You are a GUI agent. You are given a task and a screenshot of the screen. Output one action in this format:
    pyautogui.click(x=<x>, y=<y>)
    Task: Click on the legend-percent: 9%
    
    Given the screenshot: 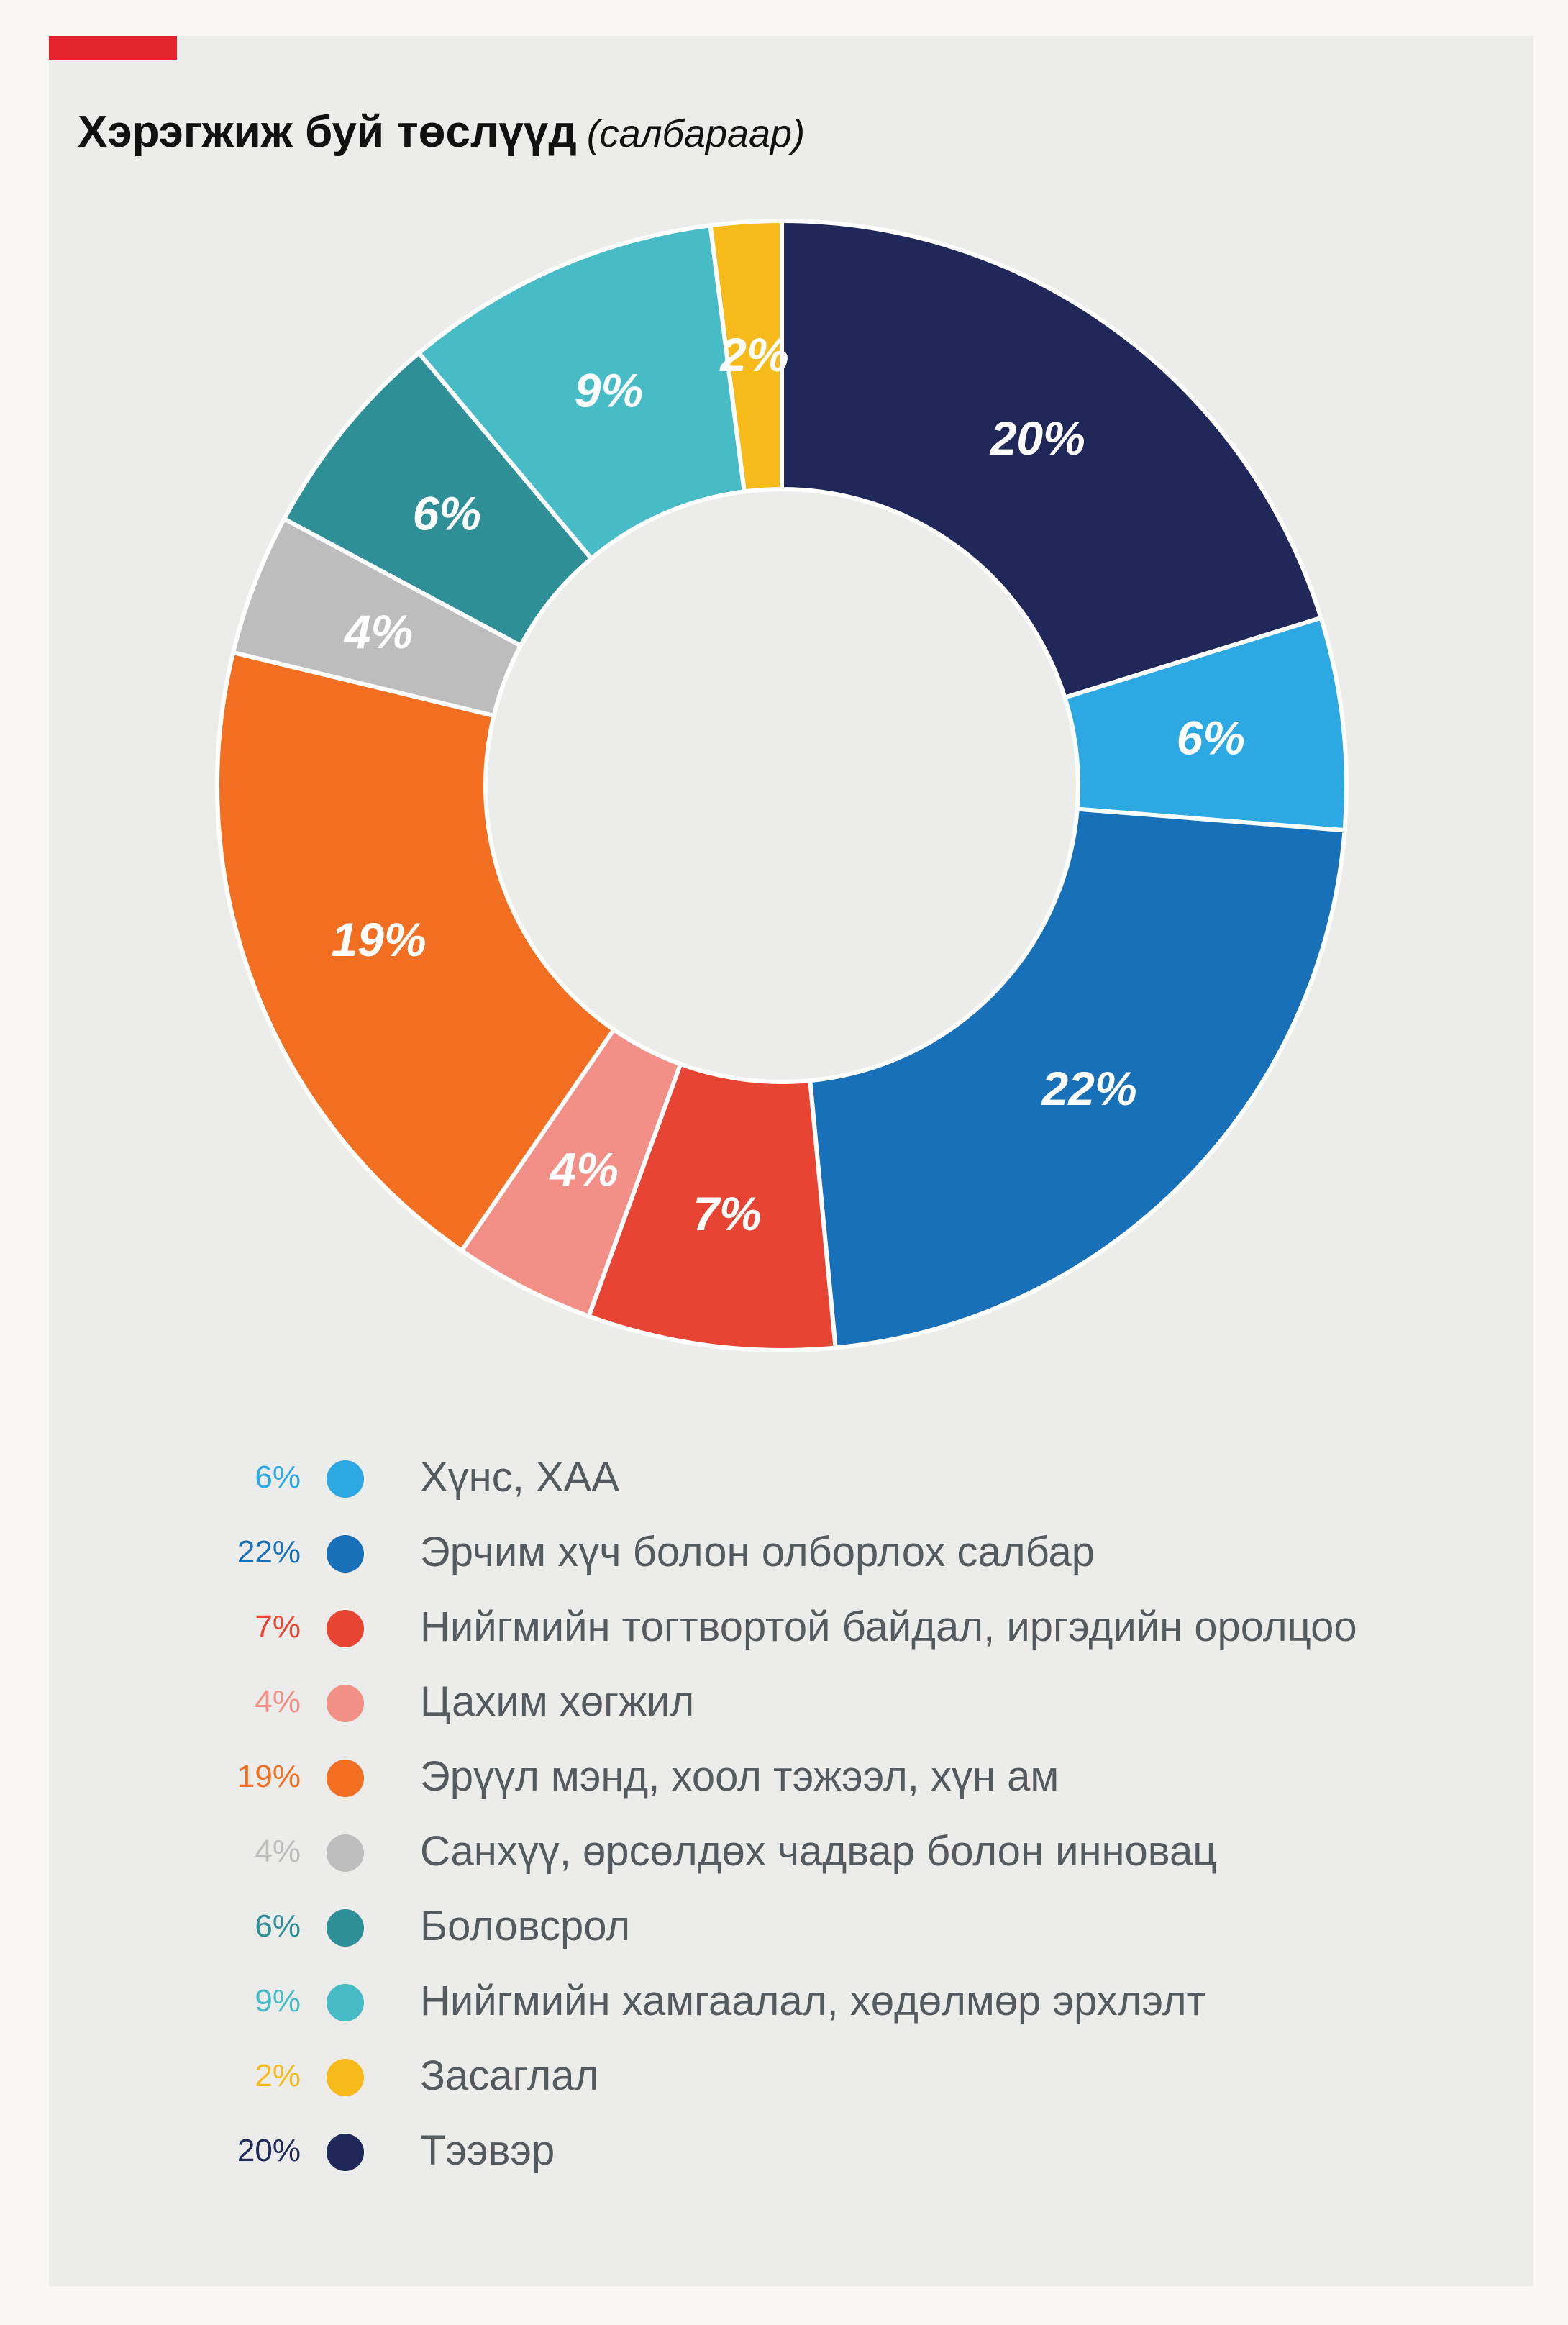 What is the action you would take?
    pyautogui.click(x=278, y=2001)
    